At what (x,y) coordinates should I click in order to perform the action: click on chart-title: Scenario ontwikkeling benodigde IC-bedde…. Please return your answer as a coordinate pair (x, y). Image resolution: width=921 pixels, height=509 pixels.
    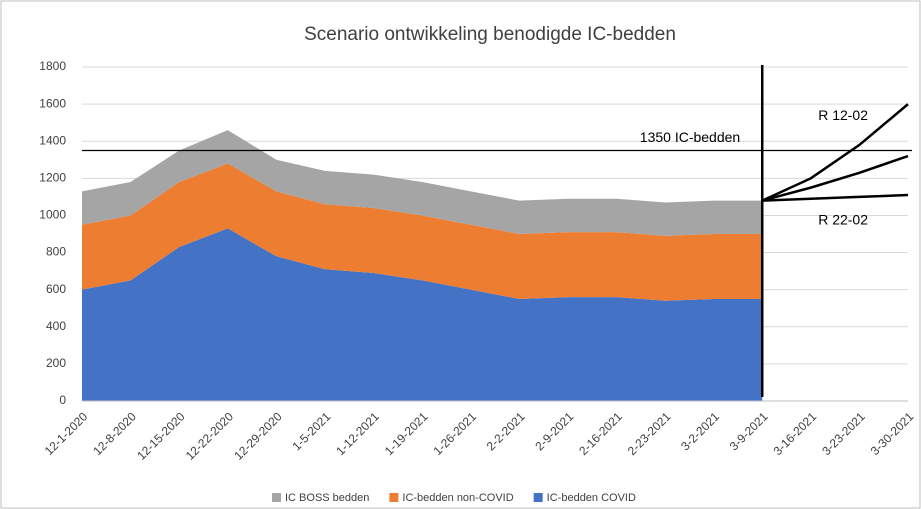
    Looking at the image, I should click on (490, 34).